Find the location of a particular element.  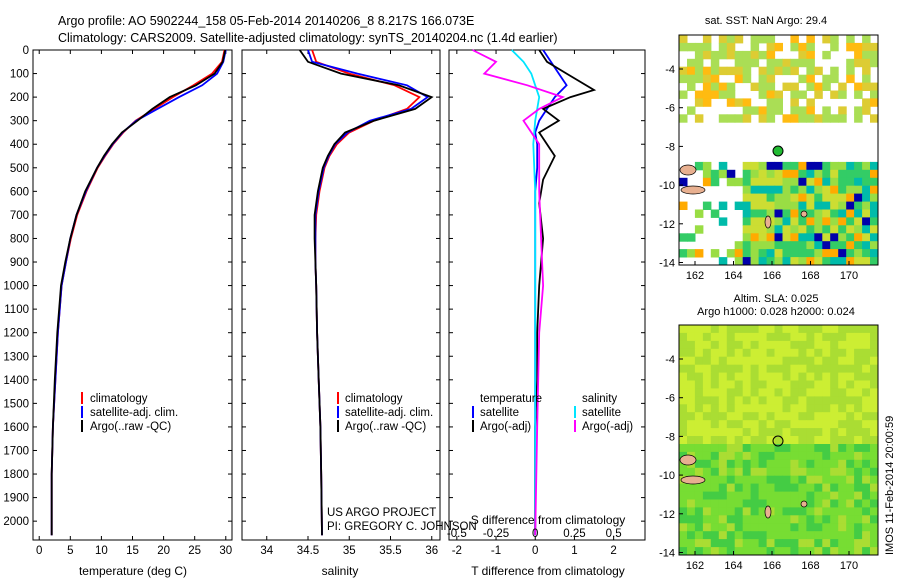

sst-map-title: sat. SST: NaN Argo: 29.4 is located at coordinates (766, 21).